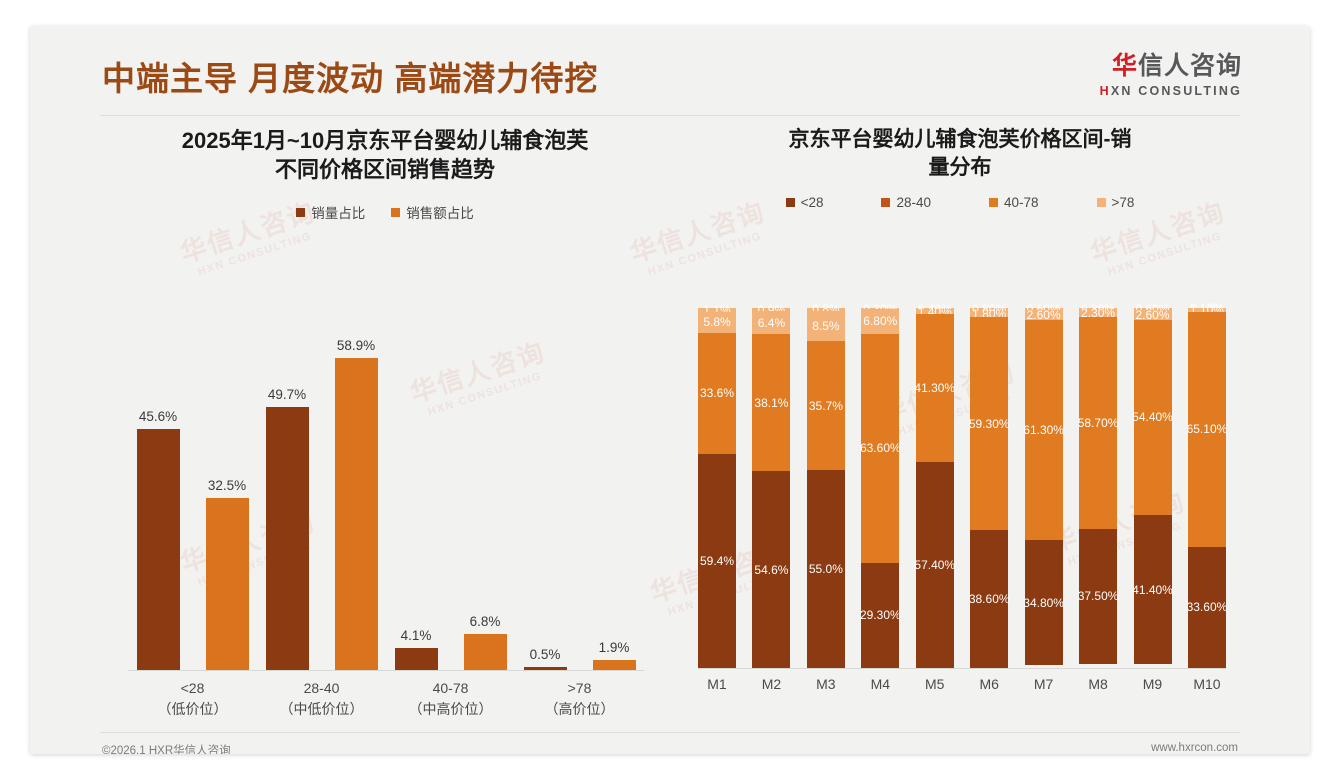 The width and height of the screenshot is (1340, 780). What do you see at coordinates (416, 636) in the screenshot?
I see `bar-value-label: 4.1%` at bounding box center [416, 636].